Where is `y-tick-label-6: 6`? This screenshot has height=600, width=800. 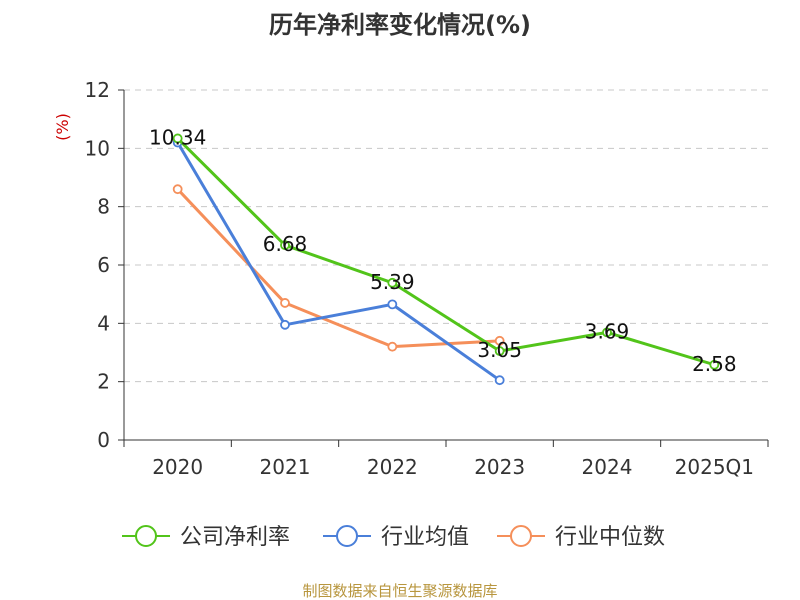
y-tick-label-6: 6 is located at coordinates (103, 265).